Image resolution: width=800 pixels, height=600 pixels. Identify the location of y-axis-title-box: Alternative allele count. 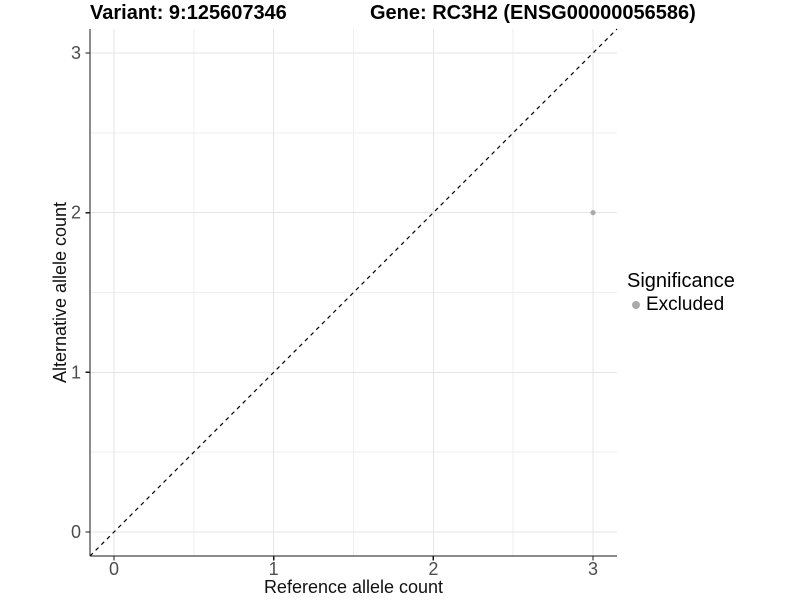
(61, 292).